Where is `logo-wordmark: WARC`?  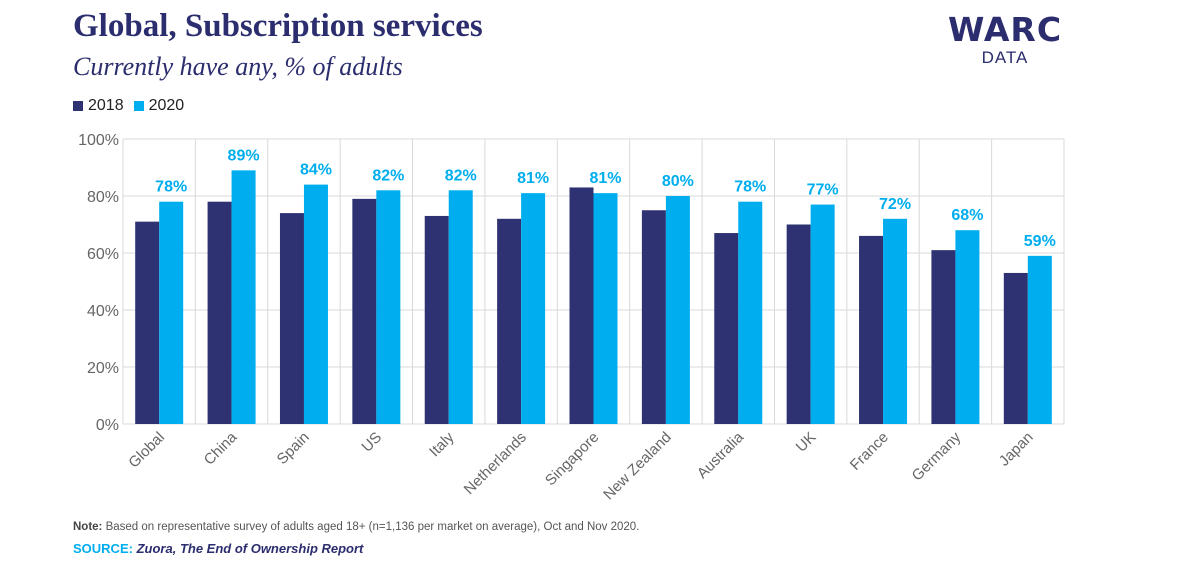 logo-wordmark: WARC is located at coordinates (1005, 29).